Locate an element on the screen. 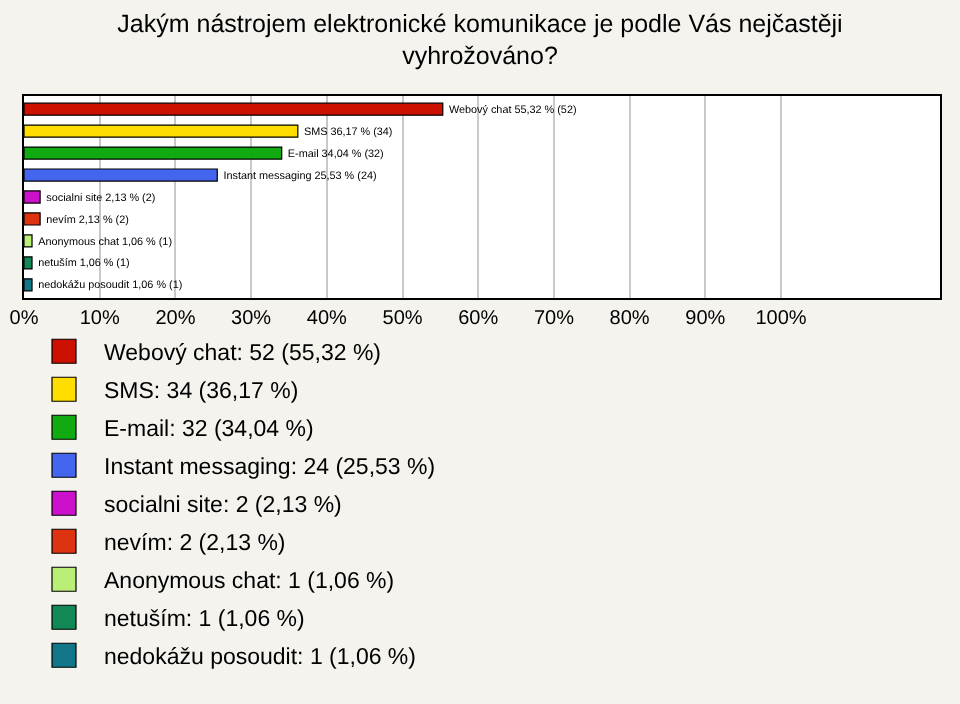  x-tick-label: 0% is located at coordinates (24, 319).